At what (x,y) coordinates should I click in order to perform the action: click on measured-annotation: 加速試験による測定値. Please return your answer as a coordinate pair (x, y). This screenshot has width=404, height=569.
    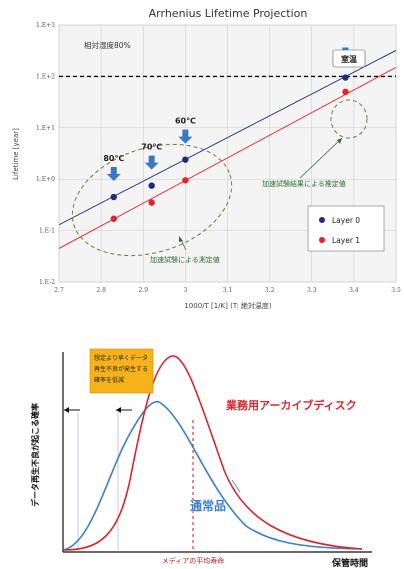
    Looking at the image, I should click on (185, 259).